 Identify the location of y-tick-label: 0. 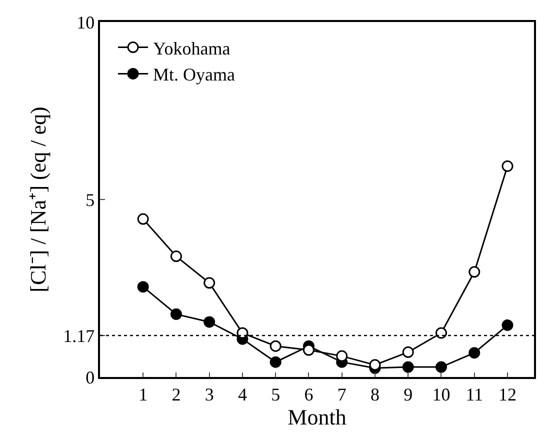
(90, 377).